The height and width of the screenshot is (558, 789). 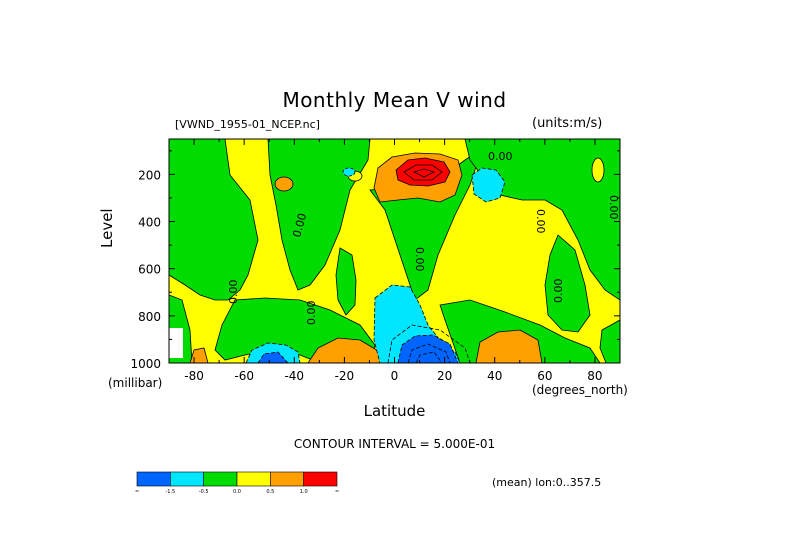 I want to click on colorbar-label: 1.0, so click(x=304, y=492).